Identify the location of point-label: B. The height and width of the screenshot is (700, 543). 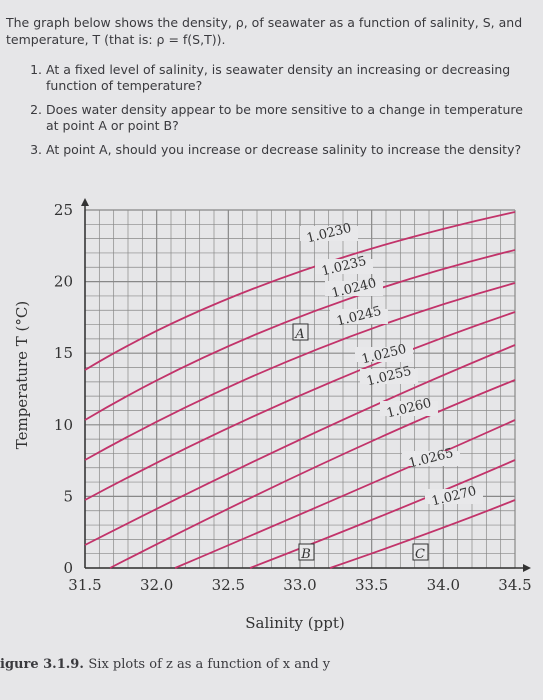
(305, 554).